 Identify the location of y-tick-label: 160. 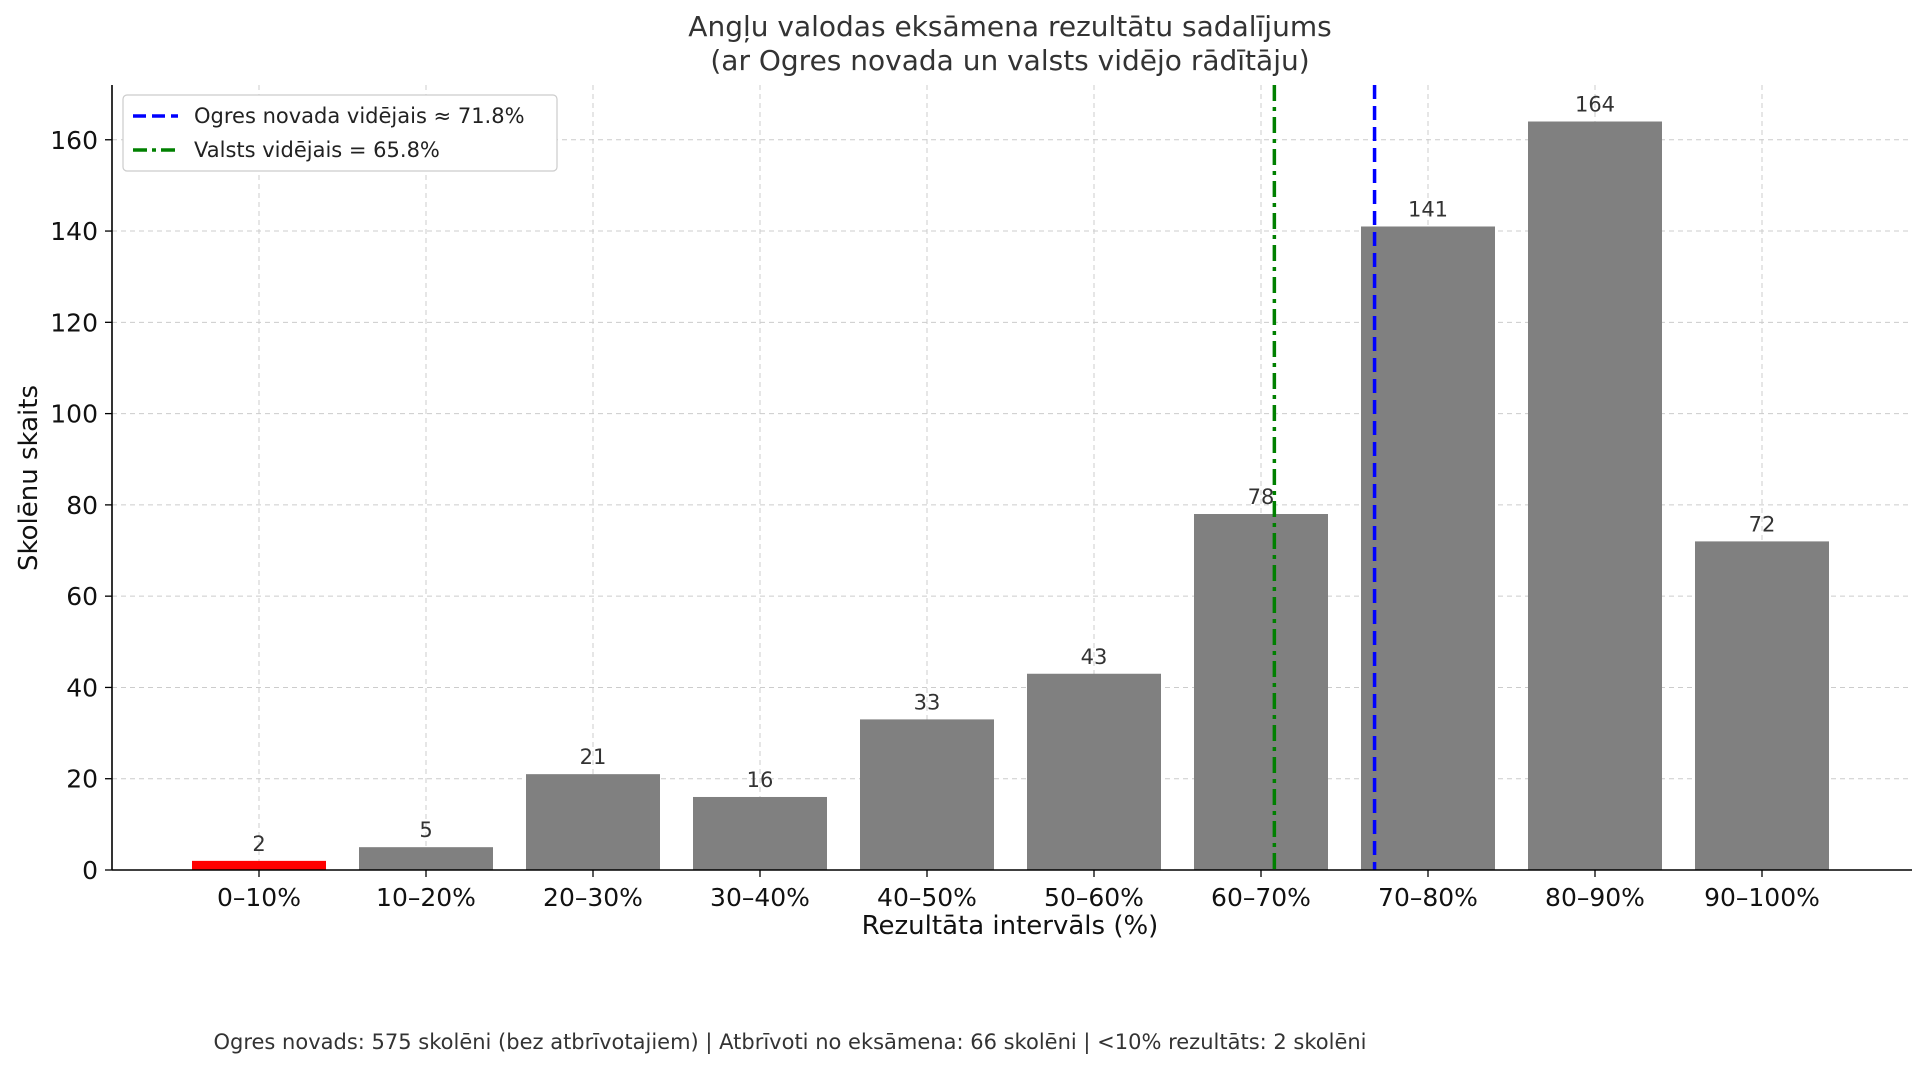
(74, 140).